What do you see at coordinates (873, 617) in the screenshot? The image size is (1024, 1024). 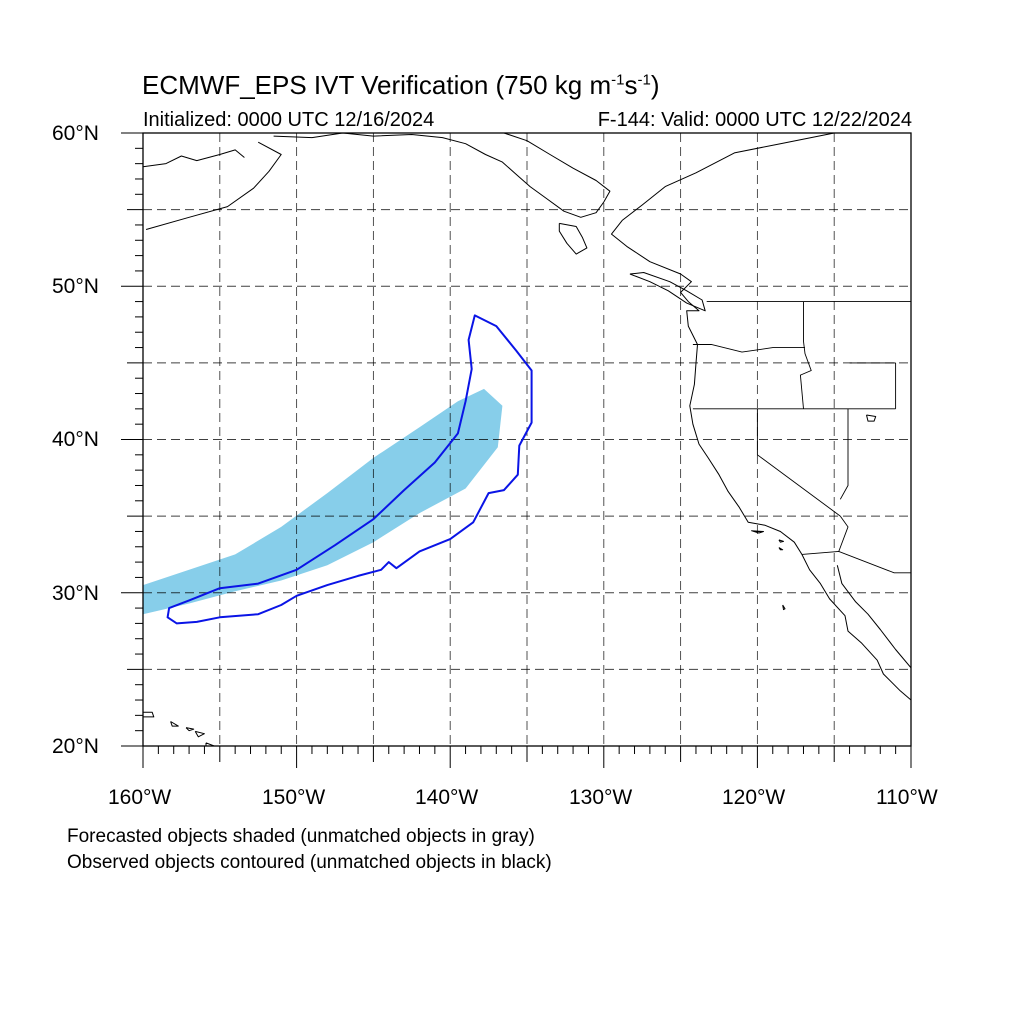 I see `gulf-of-california-coastline` at bounding box center [873, 617].